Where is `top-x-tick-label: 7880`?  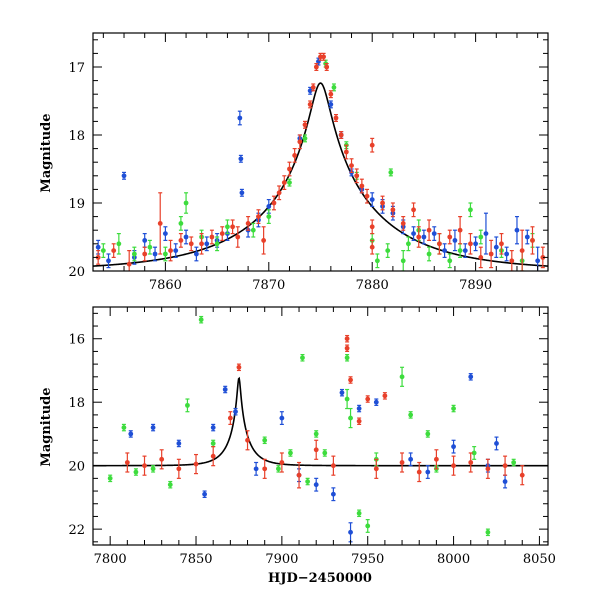
top-x-tick-label: 7880 is located at coordinates (372, 285).